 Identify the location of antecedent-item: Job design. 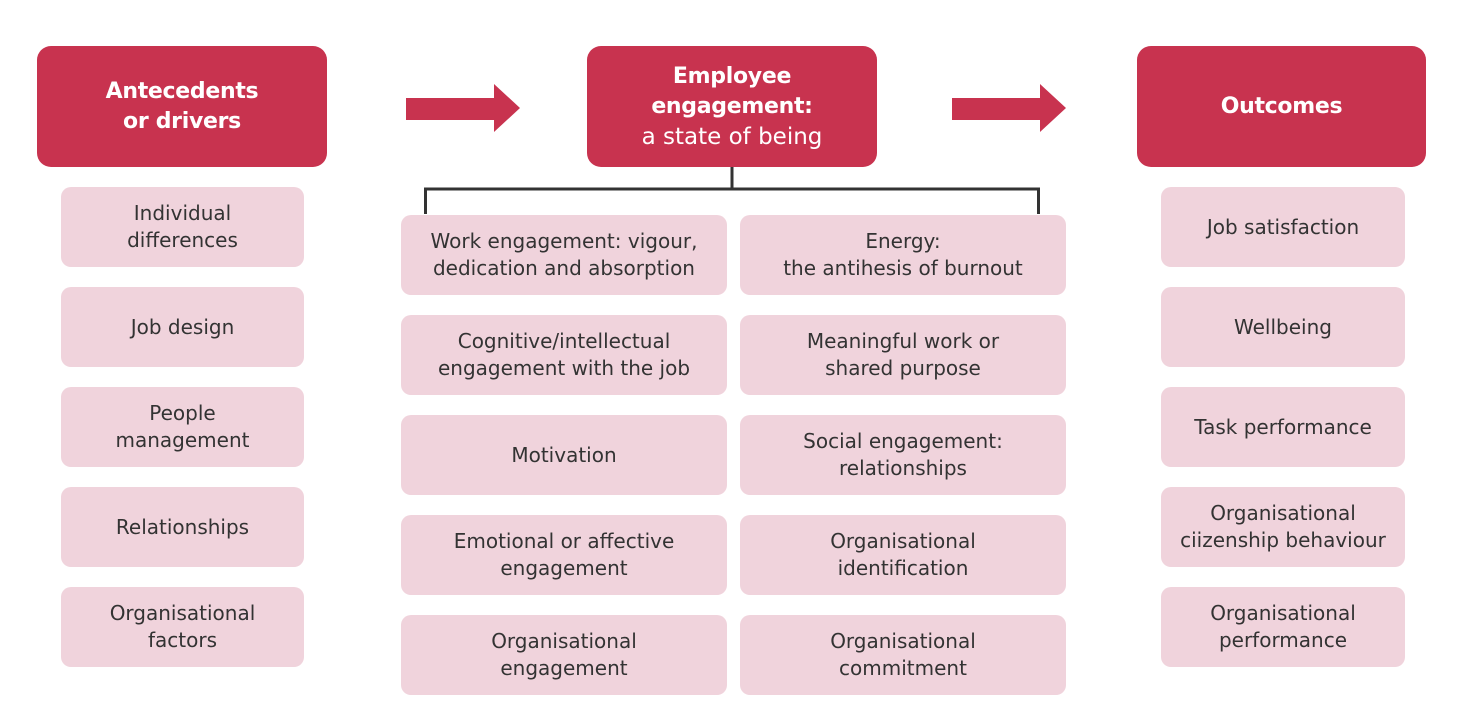
(182, 327).